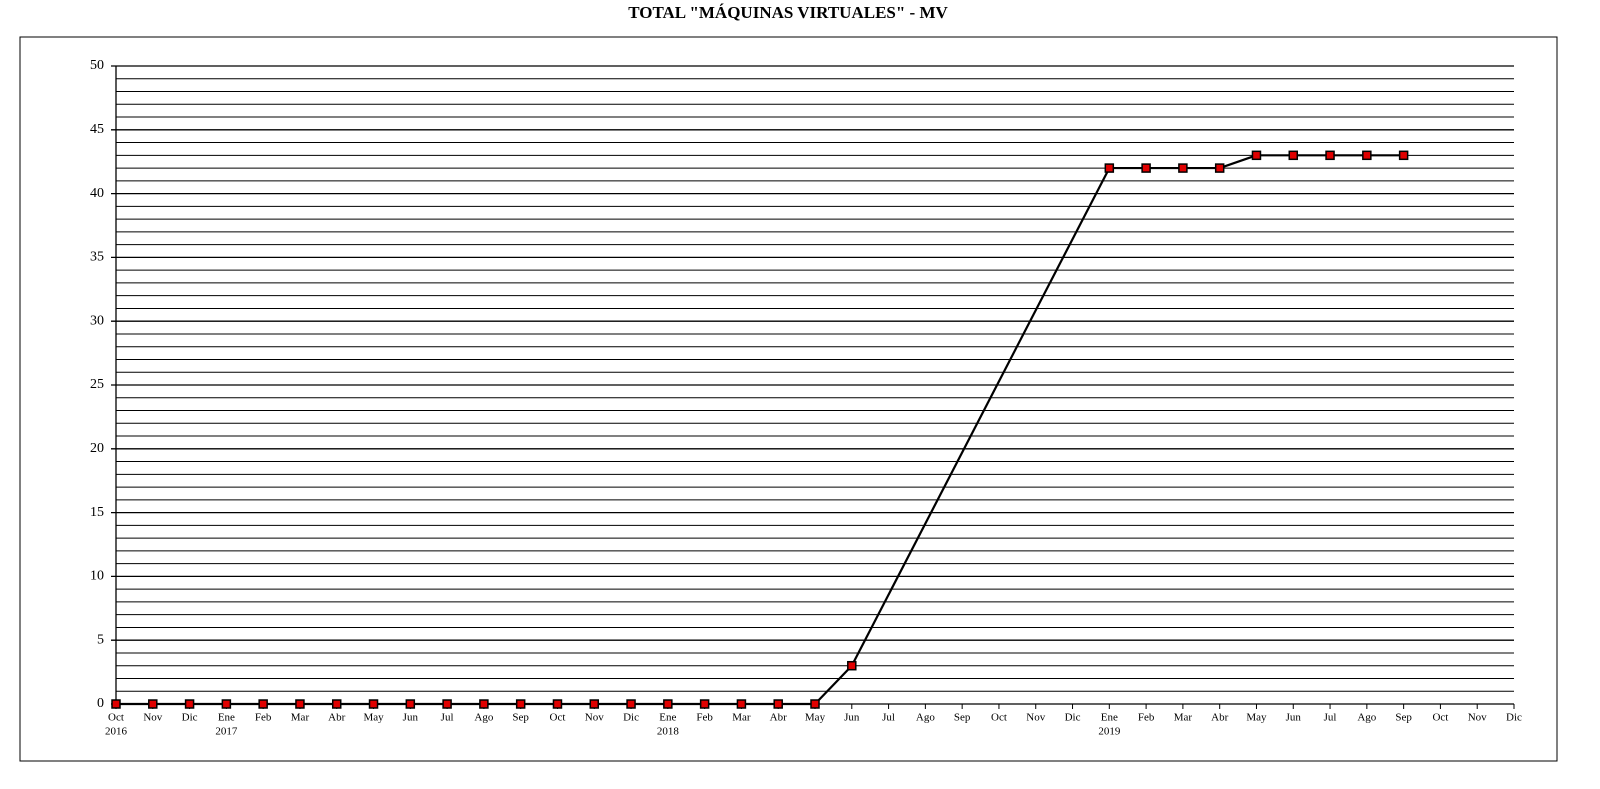 This screenshot has height=789, width=1600. What do you see at coordinates (97, 320) in the screenshot?
I see `y-tick-label: 30` at bounding box center [97, 320].